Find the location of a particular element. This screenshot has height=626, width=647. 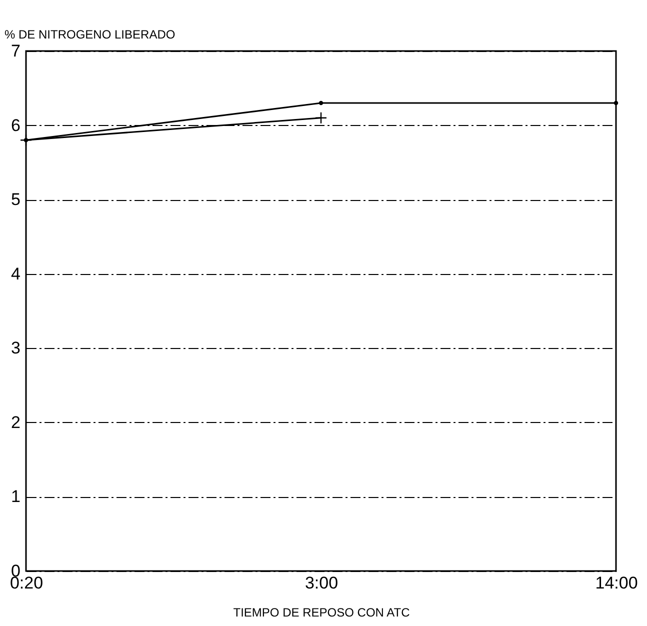

x-axis-title: TIEMPO DE REPOSO CON ATC is located at coordinates (321, 613).